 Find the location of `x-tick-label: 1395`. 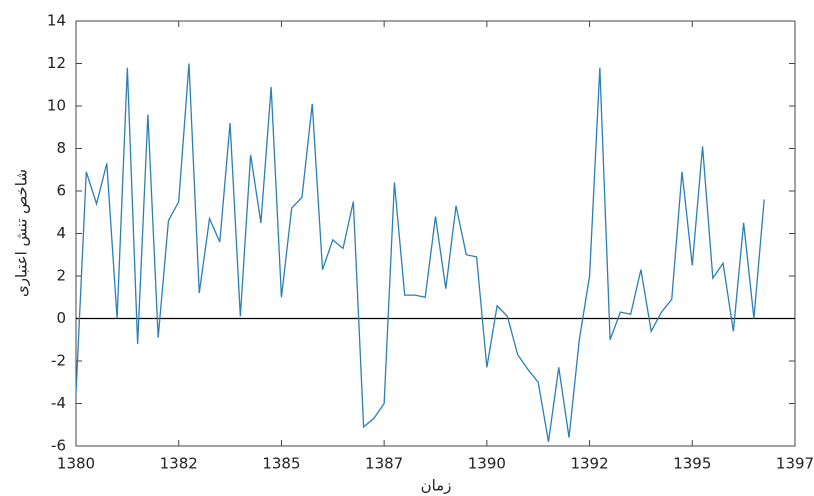

x-tick-label: 1395 is located at coordinates (692, 464).